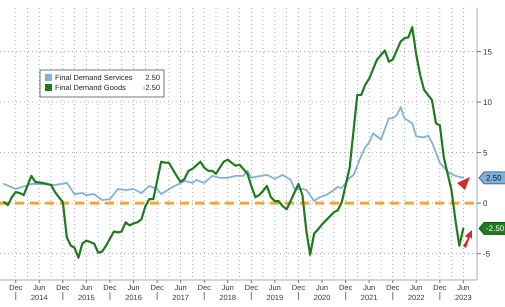 The image size is (505, 307). Describe the element at coordinates (487, 102) in the screenshot. I see `y-tick-label: 10` at that location.